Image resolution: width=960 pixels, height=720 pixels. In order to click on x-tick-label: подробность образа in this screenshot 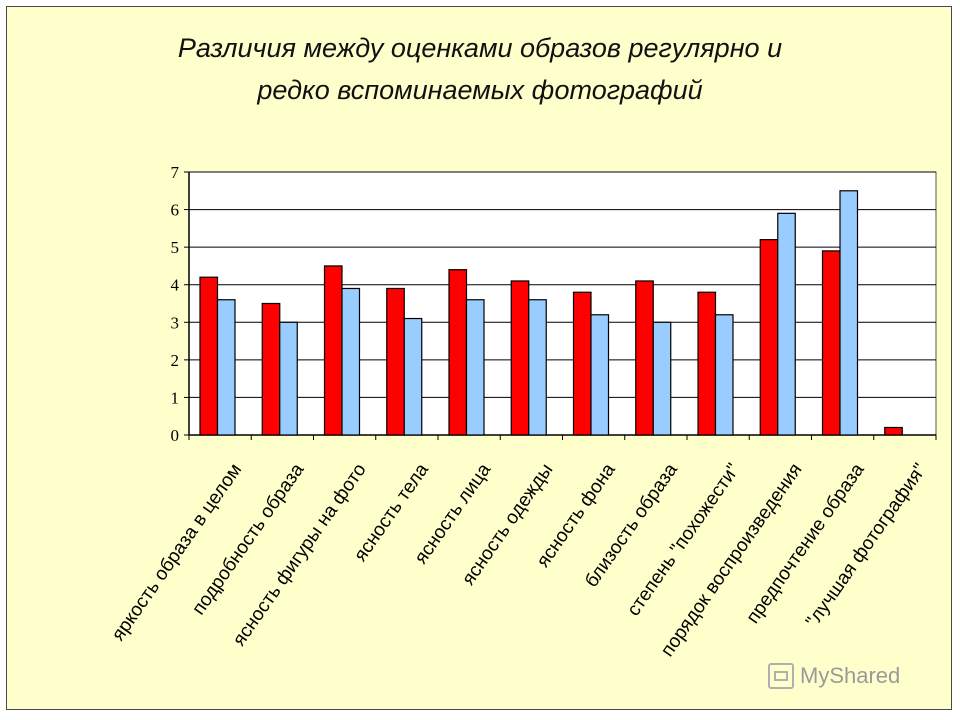, I will do `click(248, 539)`.